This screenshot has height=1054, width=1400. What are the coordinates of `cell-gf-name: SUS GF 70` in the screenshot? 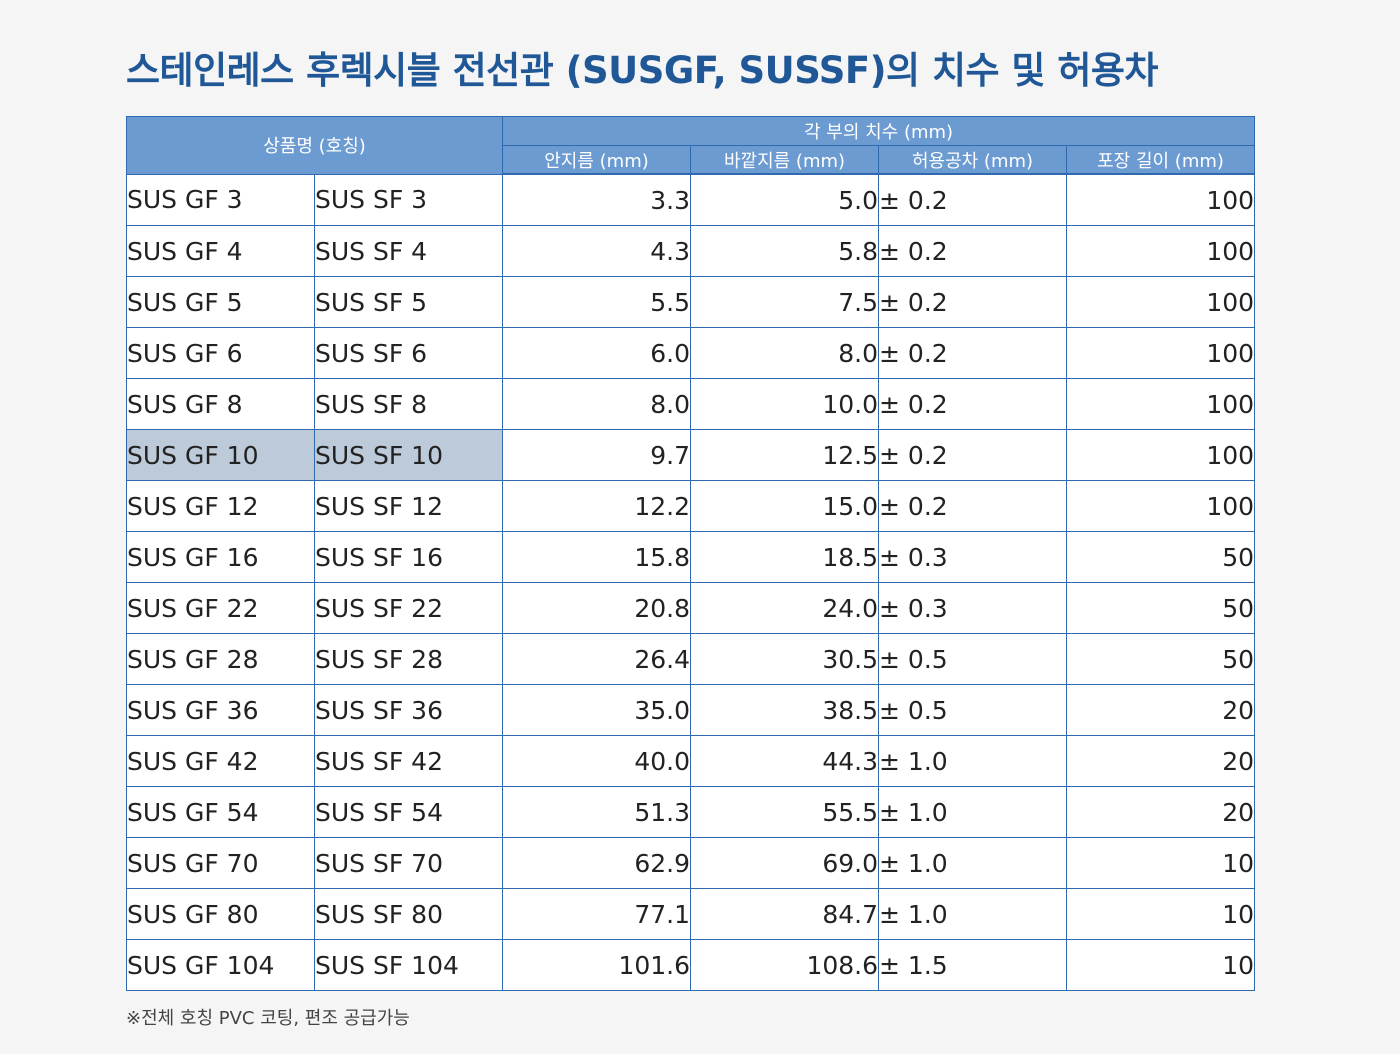 It's located at (220, 863).